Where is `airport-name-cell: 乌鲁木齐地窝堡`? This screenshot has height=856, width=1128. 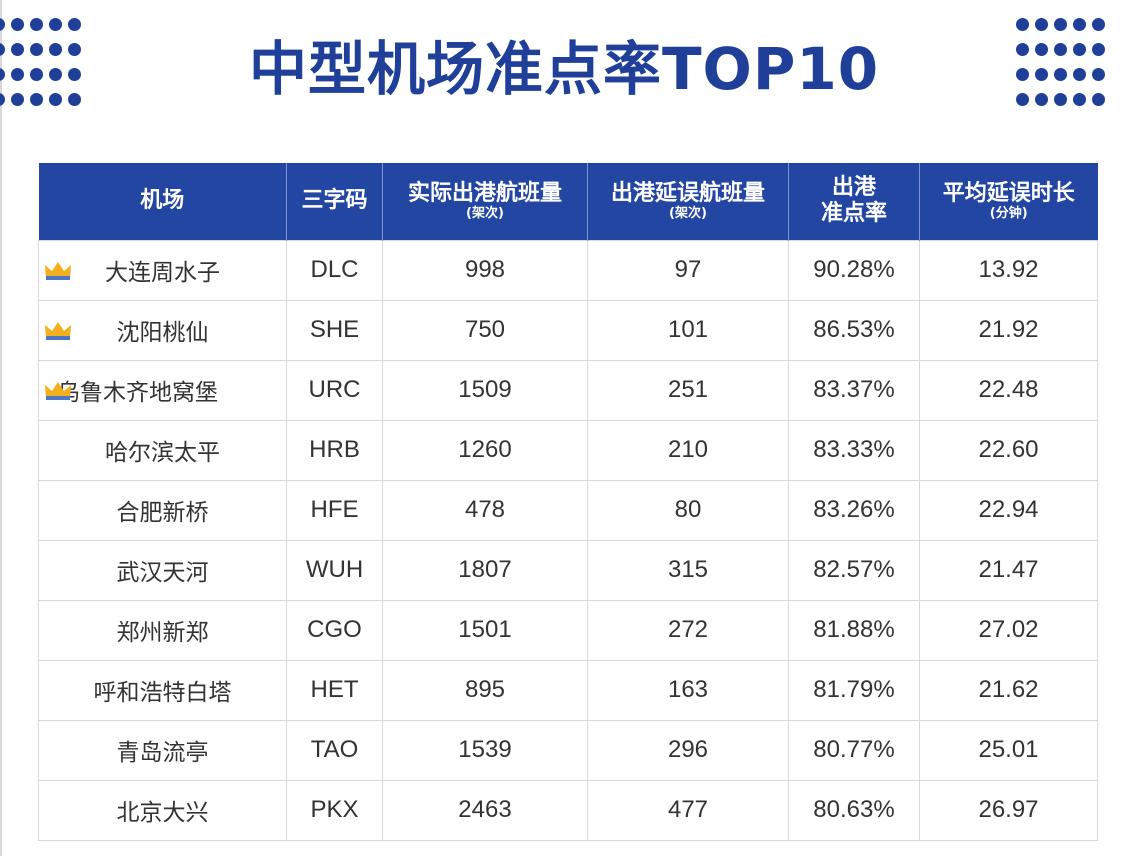 airport-name-cell: 乌鲁木齐地窝堡 is located at coordinates (162, 390).